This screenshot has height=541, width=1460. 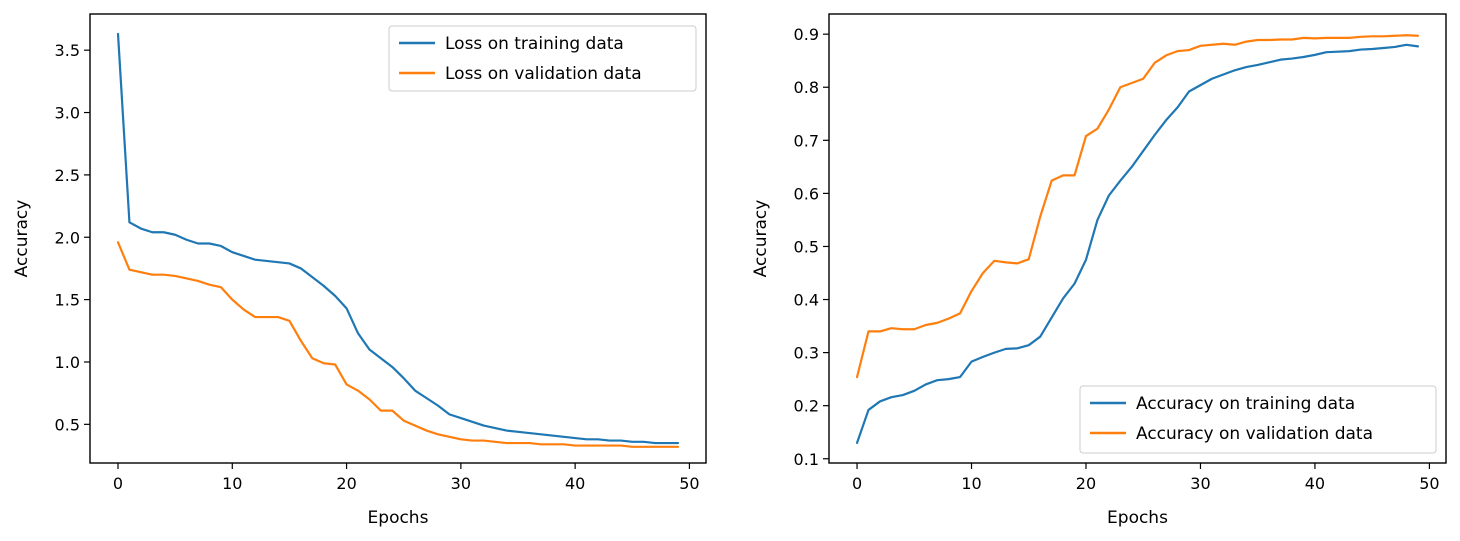 I want to click on y-tick-label: 0.8, so click(x=806, y=87).